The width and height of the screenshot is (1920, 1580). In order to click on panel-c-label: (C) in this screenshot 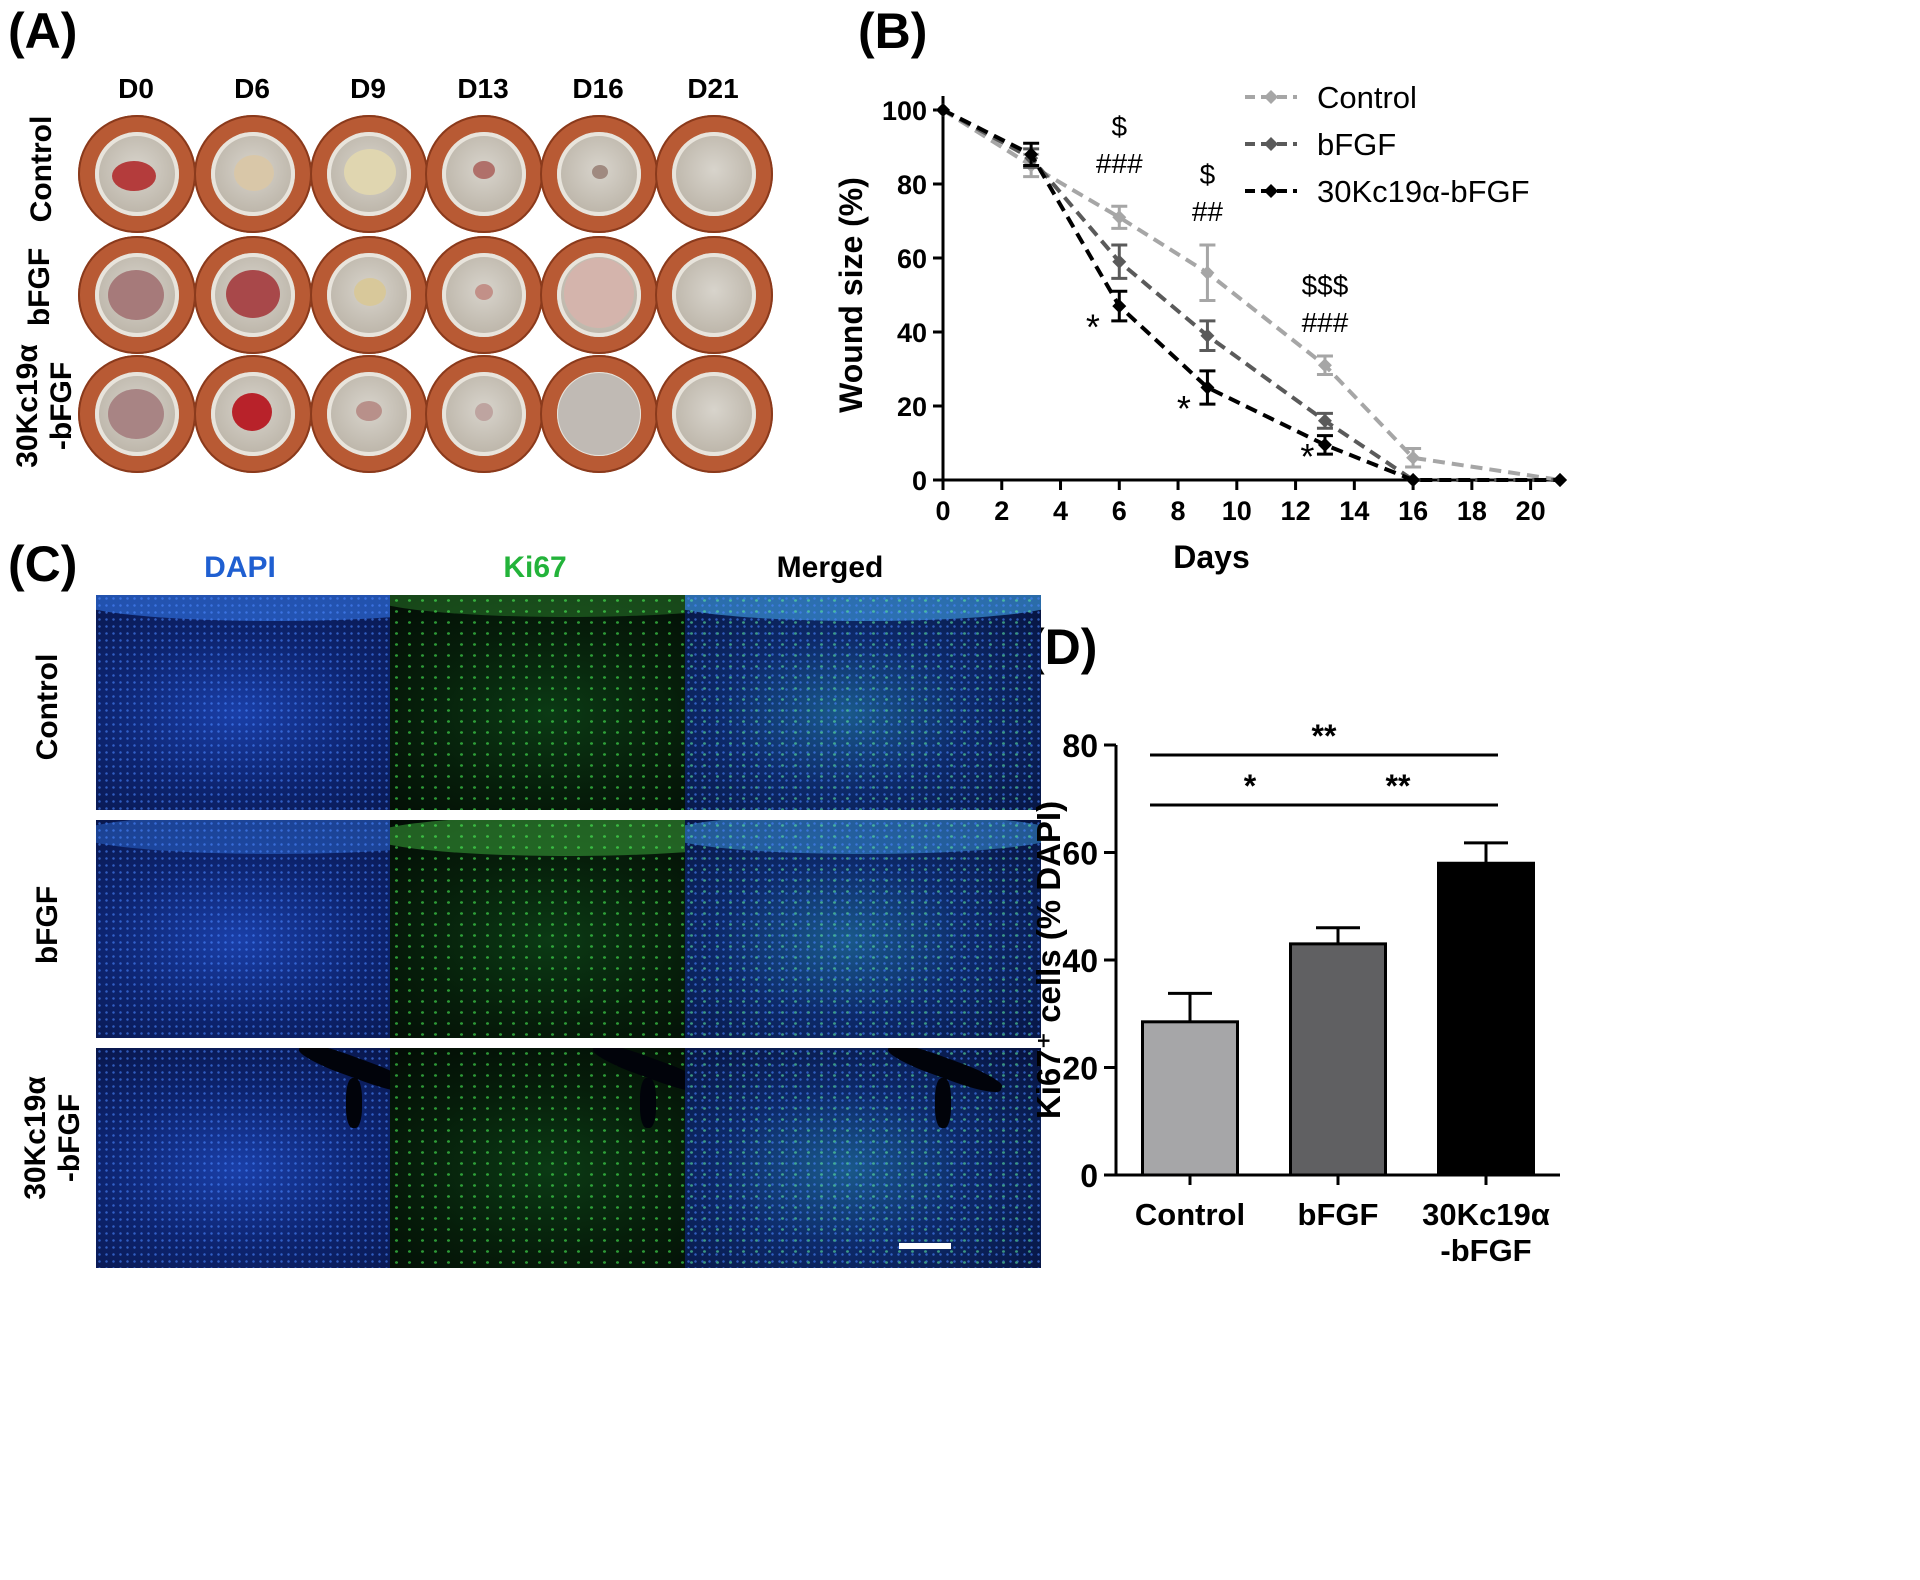, I will do `click(43, 564)`.